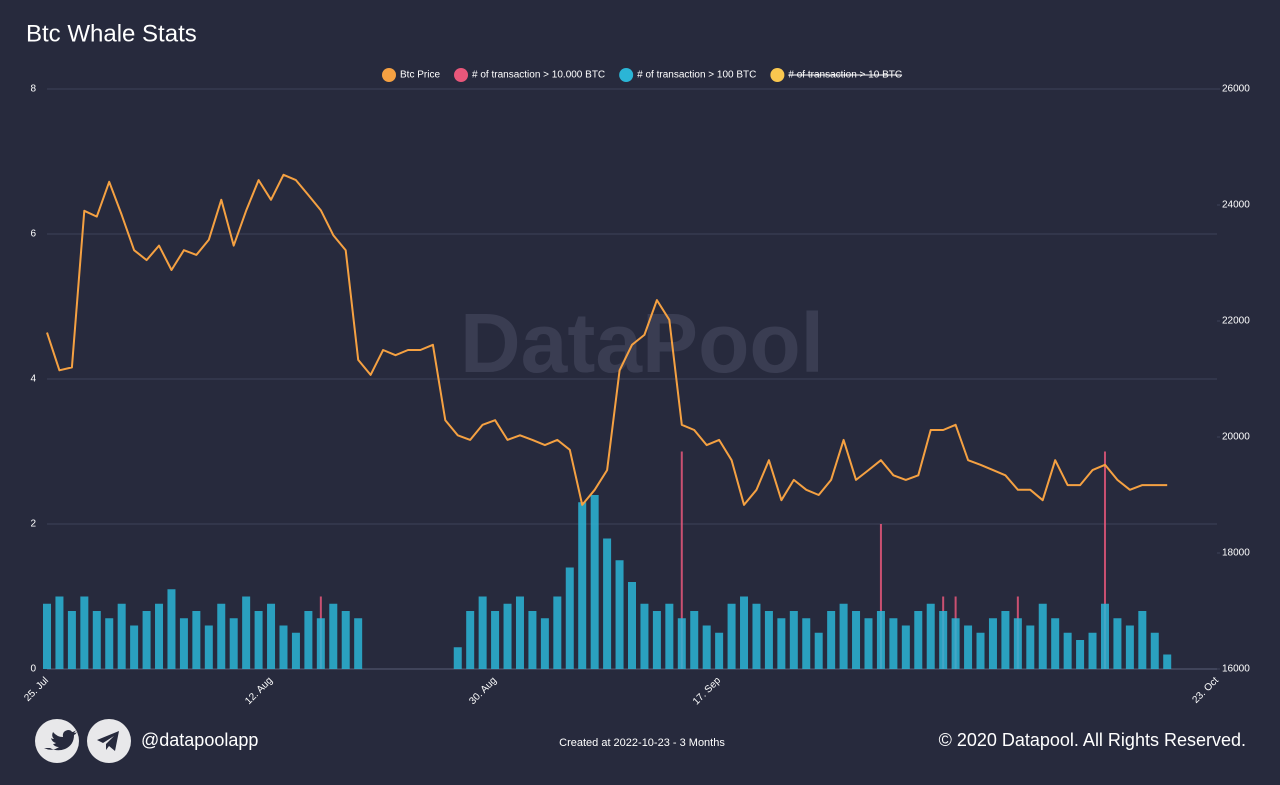  What do you see at coordinates (1236, 89) in the screenshot?
I see `y2-tick-label: 26000` at bounding box center [1236, 89].